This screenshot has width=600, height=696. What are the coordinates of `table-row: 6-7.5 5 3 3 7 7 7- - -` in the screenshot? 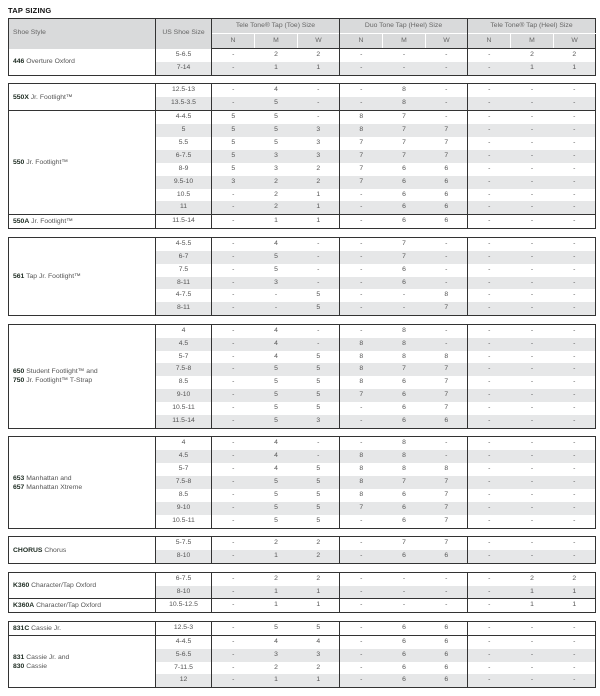 It's located at (302, 156).